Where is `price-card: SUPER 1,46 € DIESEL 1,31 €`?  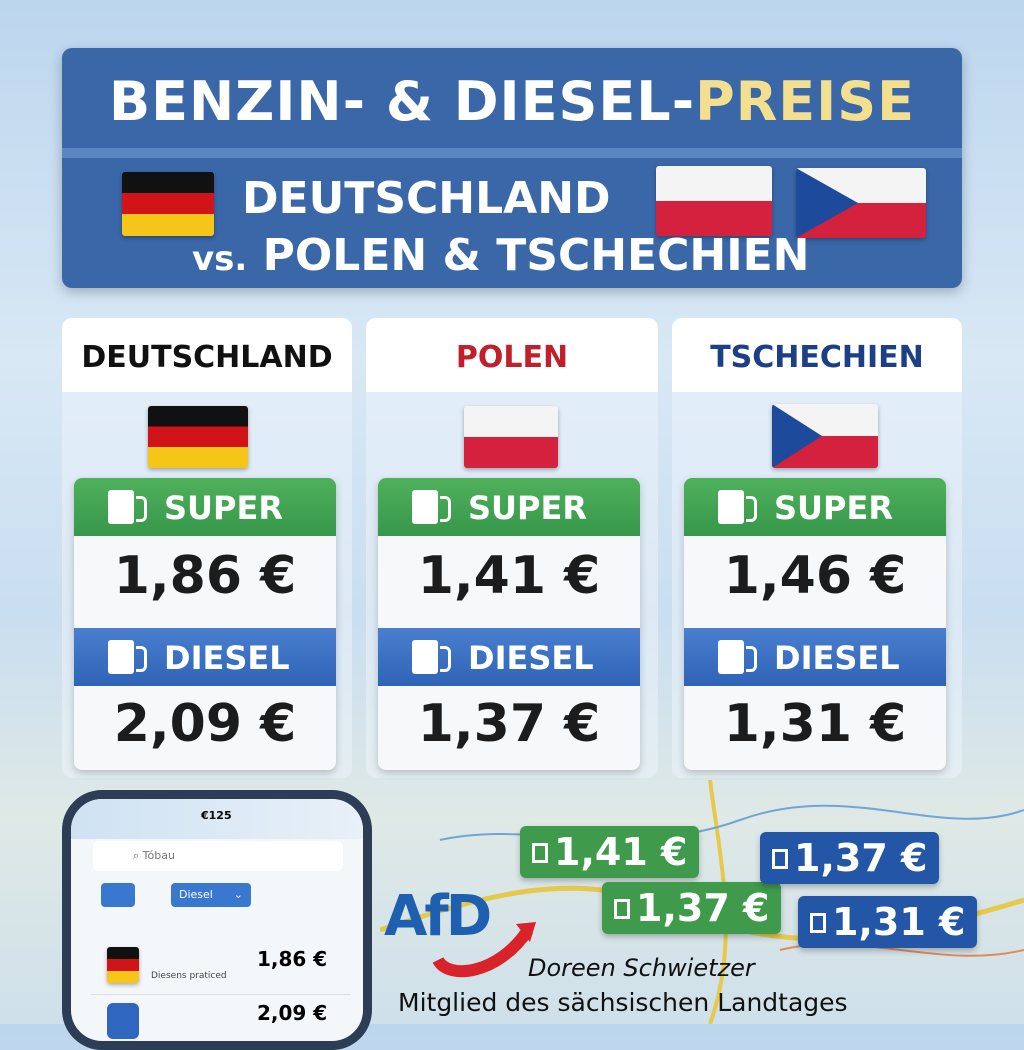
price-card: SUPER 1,46 € DIESEL 1,31 € is located at coordinates (815, 624).